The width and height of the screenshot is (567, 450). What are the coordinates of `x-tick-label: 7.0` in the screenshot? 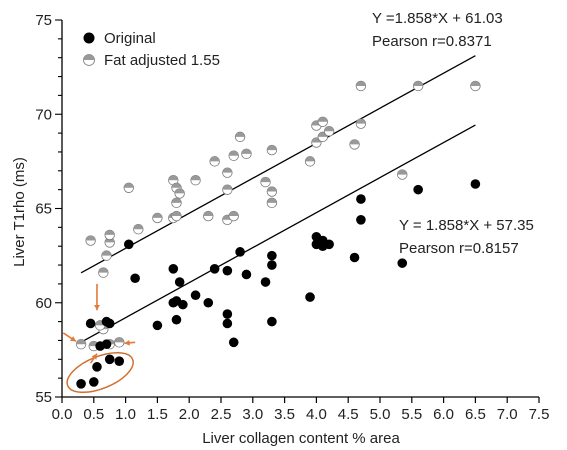 It's located at (507, 414).